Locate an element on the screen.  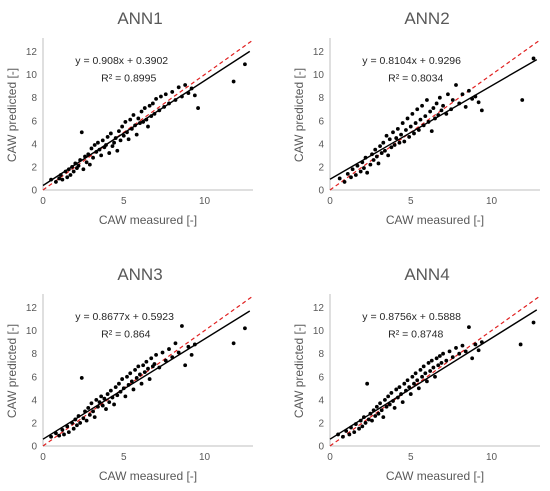
x-axis-label: CAW measured [-] is located at coordinates (435, 476).